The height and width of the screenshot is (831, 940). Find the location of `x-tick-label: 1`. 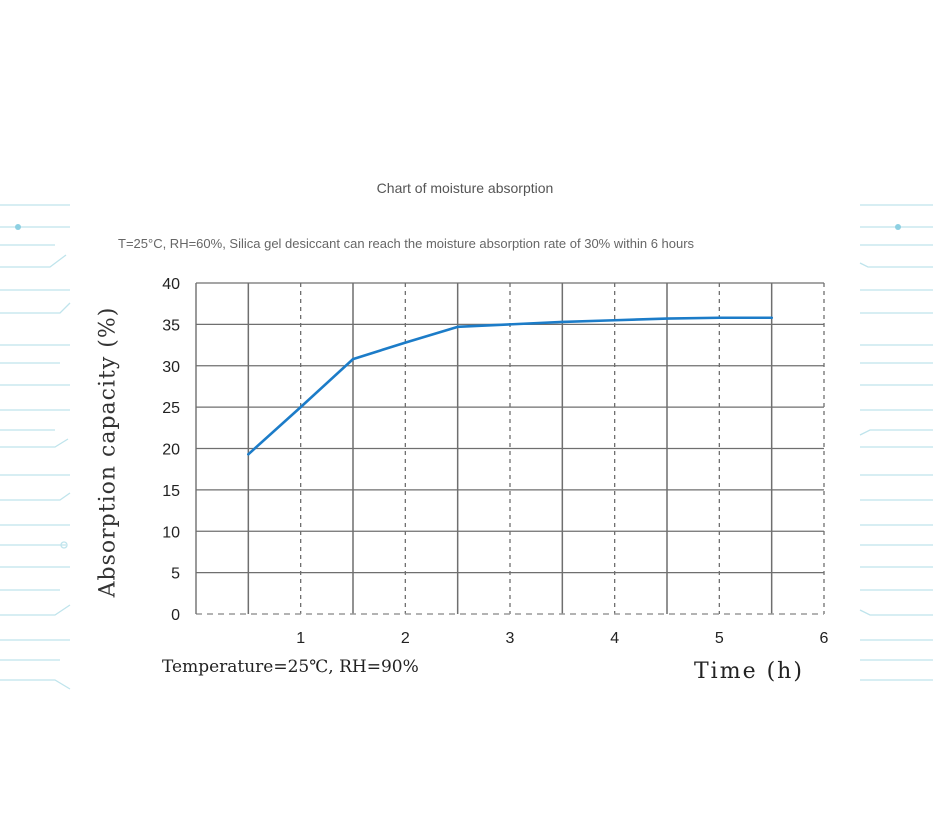

x-tick-label: 1 is located at coordinates (300, 638).